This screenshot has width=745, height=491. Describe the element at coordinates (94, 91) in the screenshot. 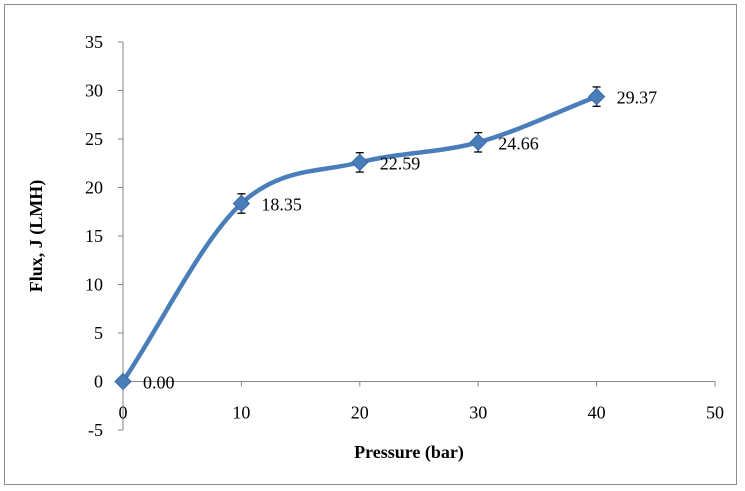

I see `y-tick-label: 30` at that location.